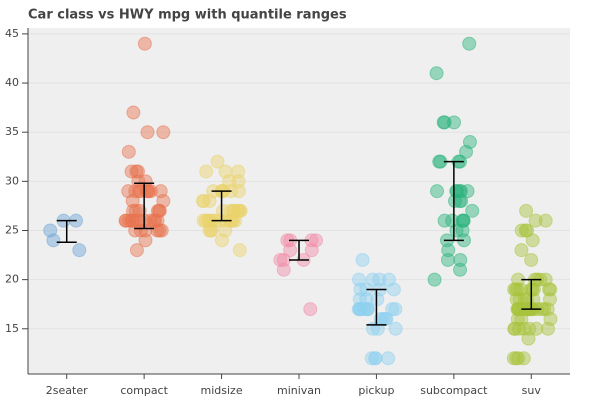 The image size is (600, 400). What do you see at coordinates (376, 390) in the screenshot?
I see `x-tick-label: pickup` at bounding box center [376, 390].